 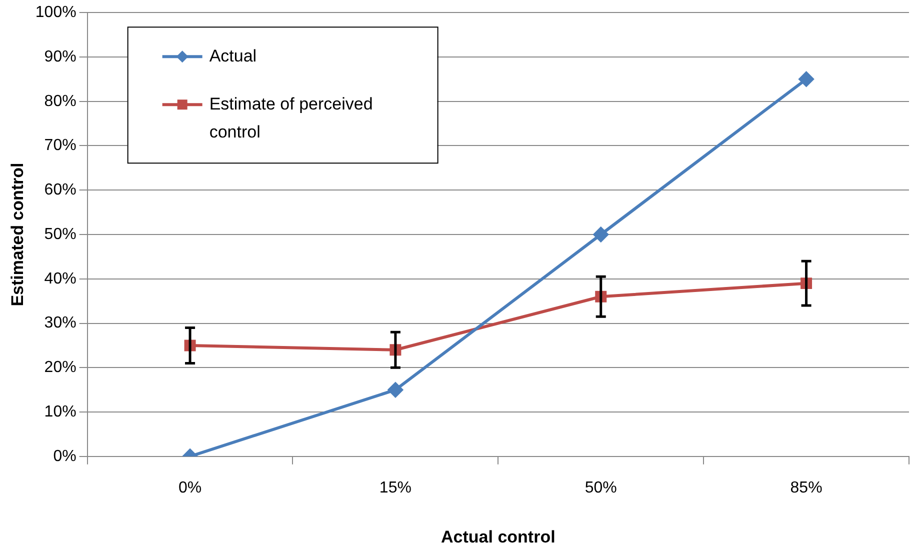 What do you see at coordinates (291, 118) in the screenshot?
I see `legend-label: Estimate of perceived control` at bounding box center [291, 118].